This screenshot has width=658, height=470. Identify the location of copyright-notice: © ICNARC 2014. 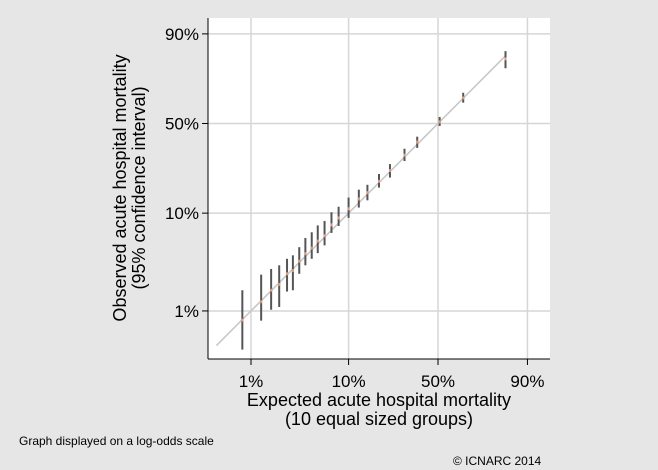
(497, 461).